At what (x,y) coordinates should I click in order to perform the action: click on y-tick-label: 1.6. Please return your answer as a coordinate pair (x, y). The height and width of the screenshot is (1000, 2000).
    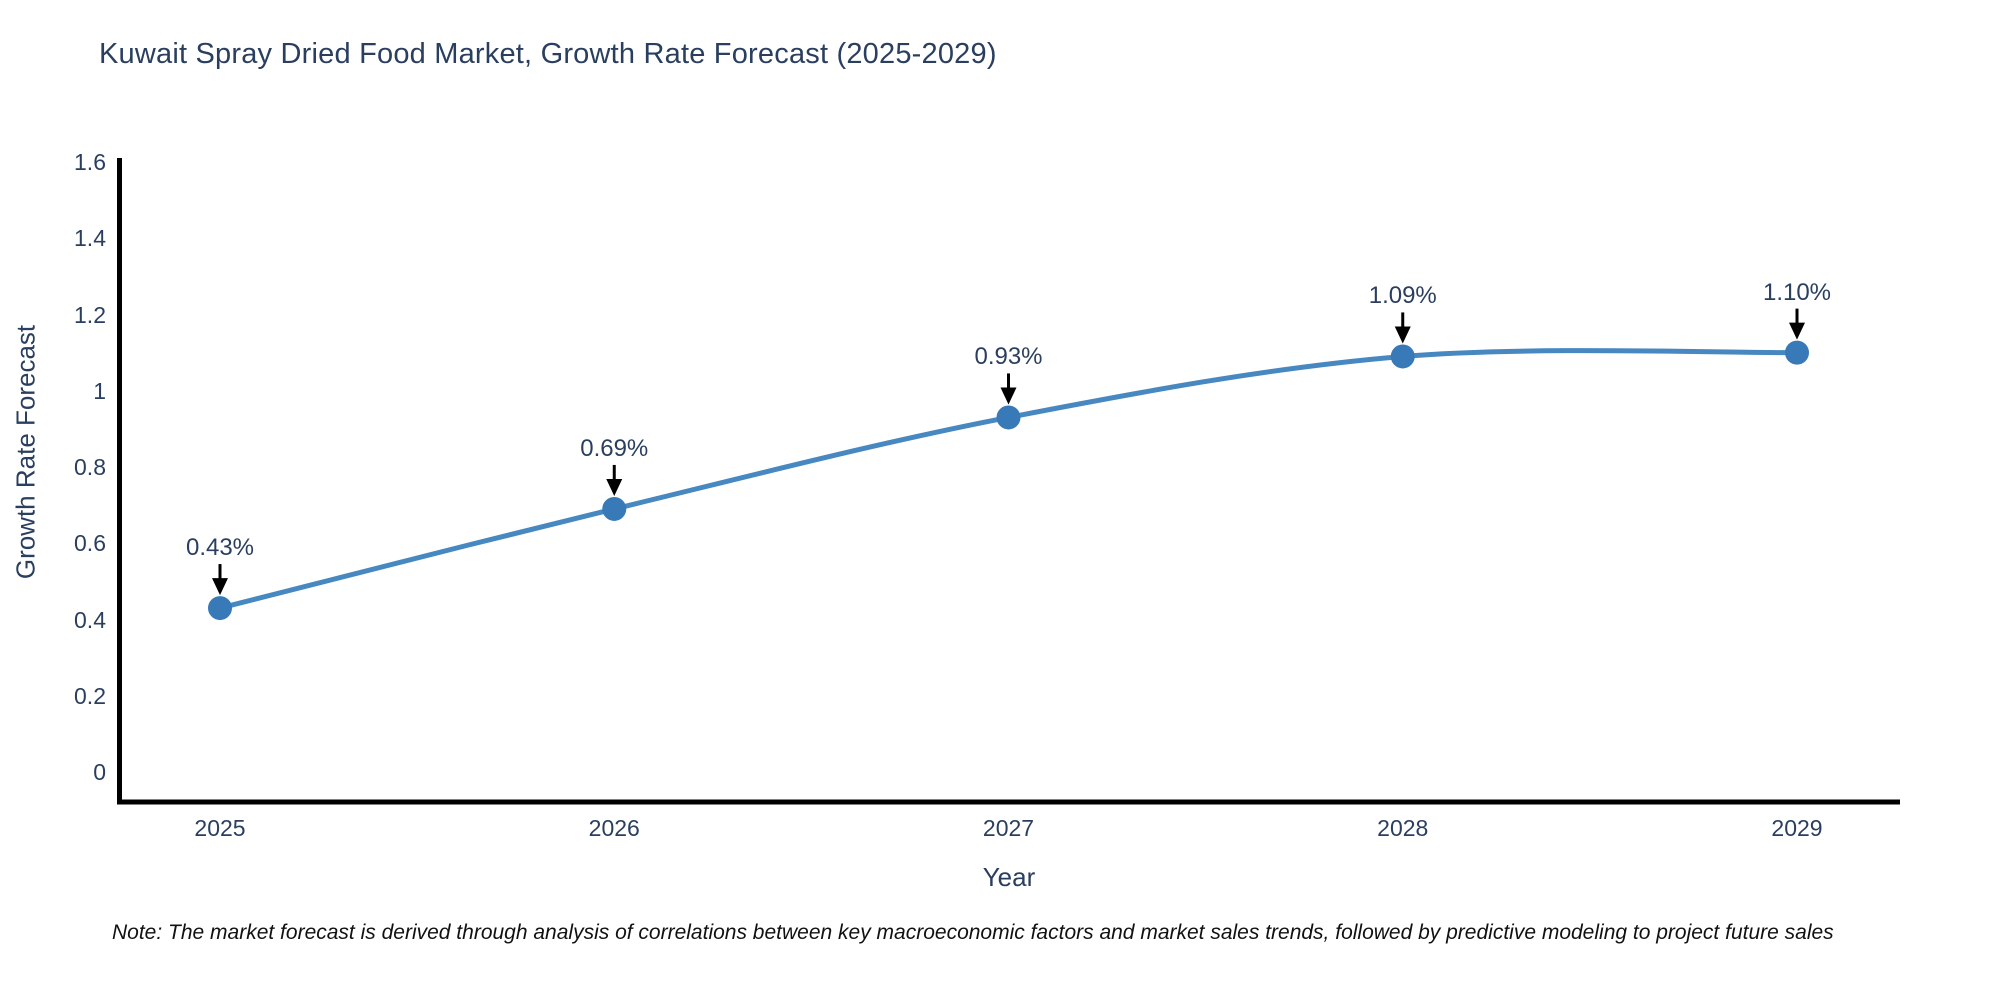
    Looking at the image, I should click on (90, 162).